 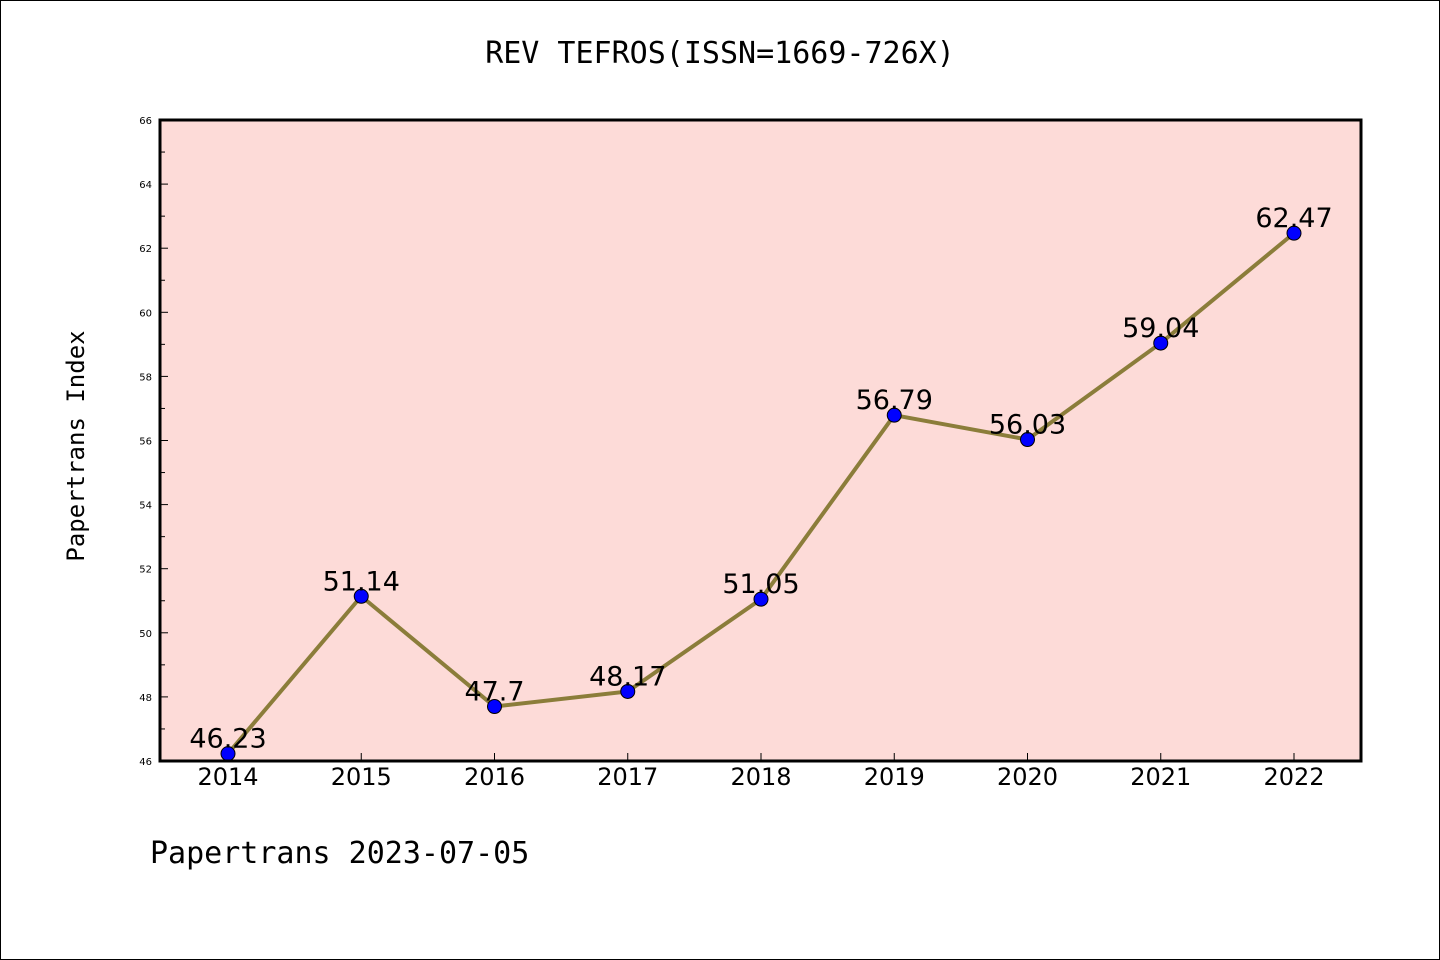 What do you see at coordinates (627, 777) in the screenshot?
I see `x-tick-label: 2017` at bounding box center [627, 777].